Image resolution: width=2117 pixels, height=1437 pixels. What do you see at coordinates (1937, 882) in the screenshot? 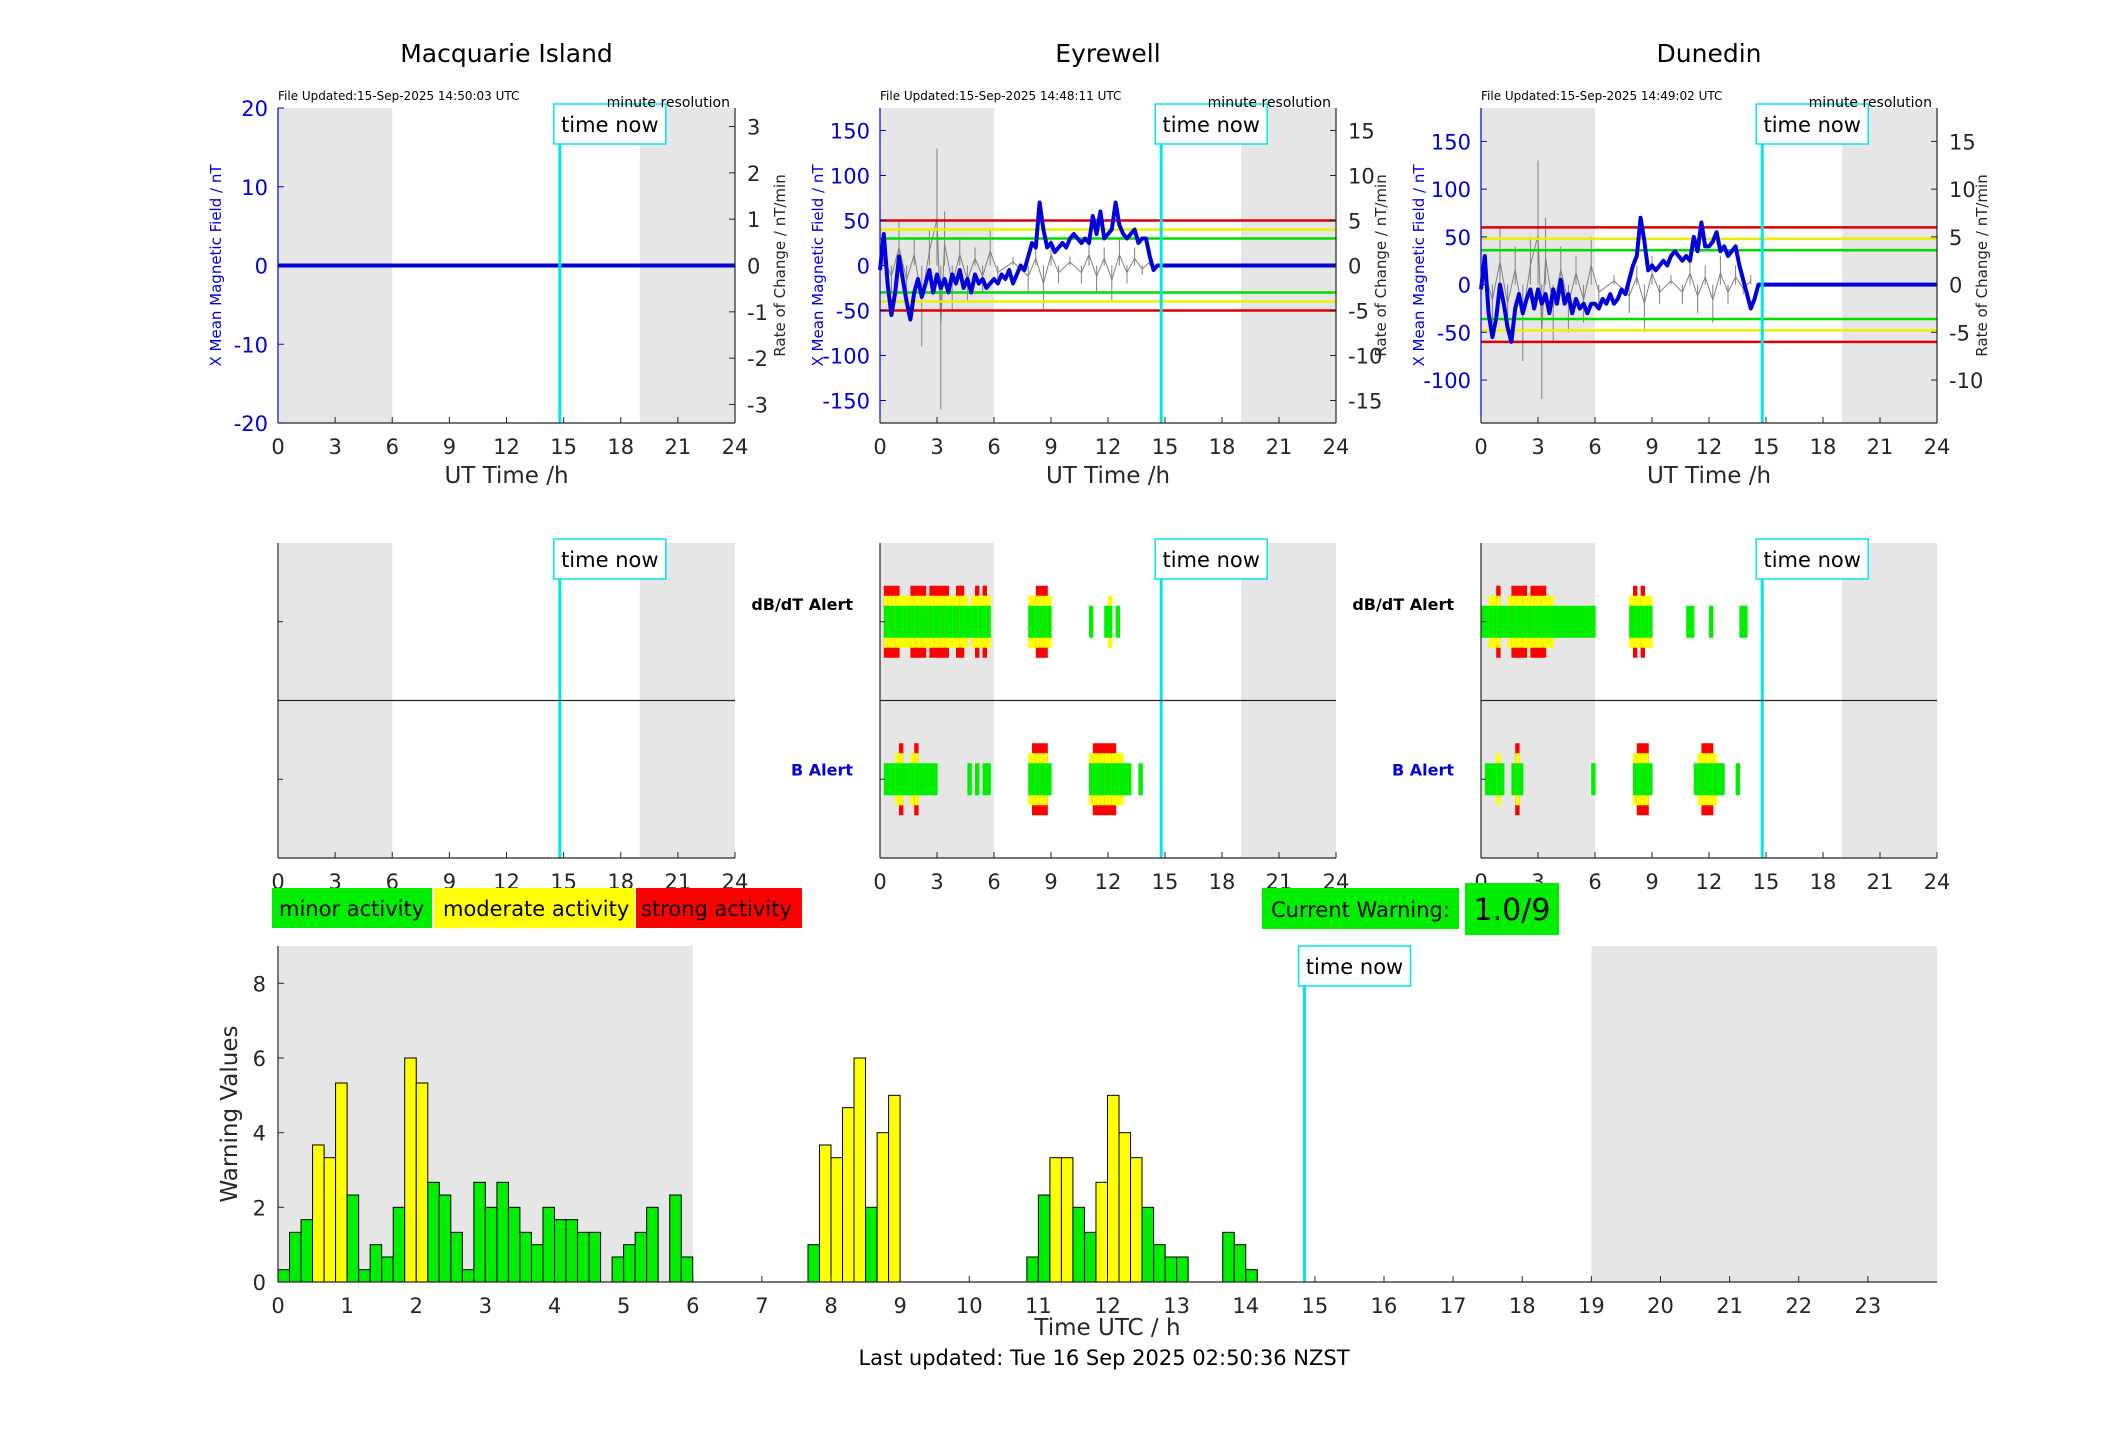
I see `x-tick-label: 24` at bounding box center [1937, 882].